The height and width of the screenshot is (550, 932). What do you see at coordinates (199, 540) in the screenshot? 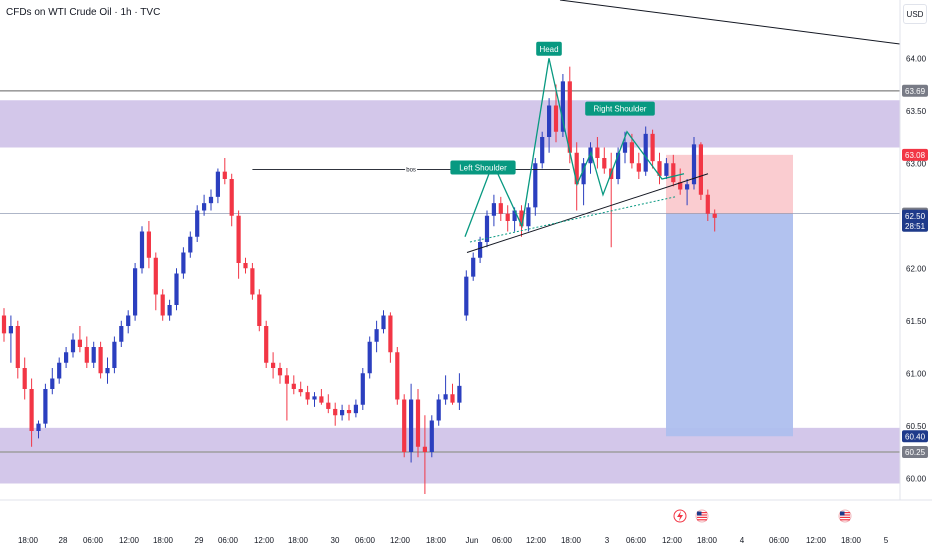
I see `time-tick: 29` at bounding box center [199, 540].